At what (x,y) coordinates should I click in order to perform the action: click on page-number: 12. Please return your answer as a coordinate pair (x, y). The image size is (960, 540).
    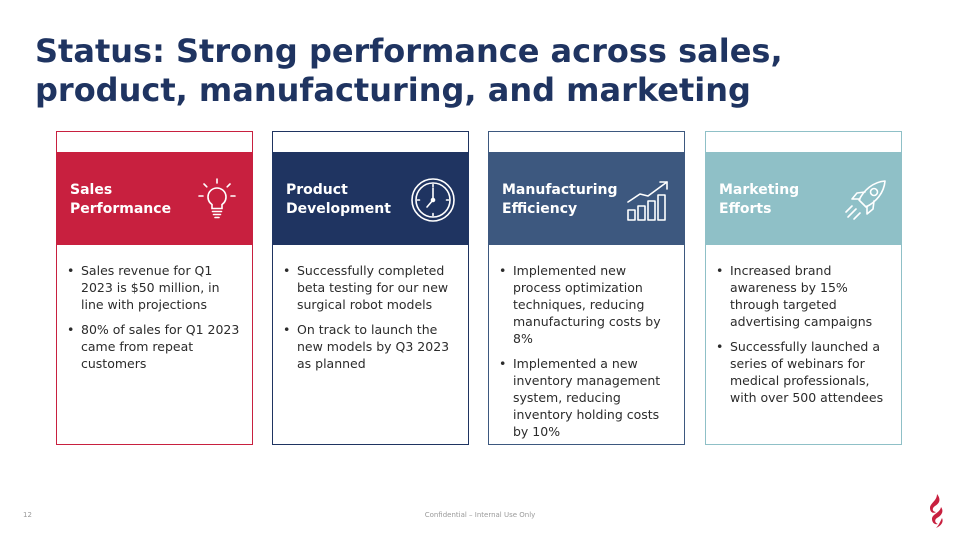
    Looking at the image, I should click on (27, 515).